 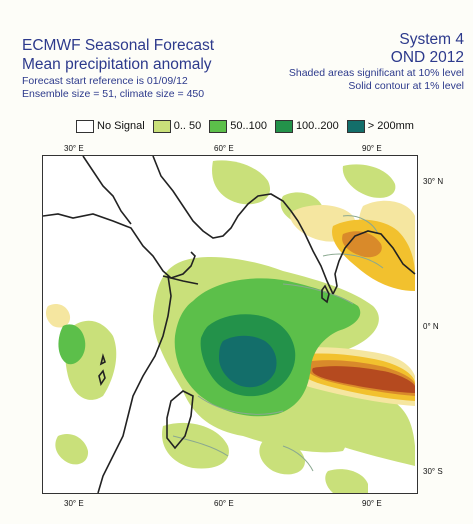 I want to click on tick-top-60e: 60° E, so click(x=224, y=148).